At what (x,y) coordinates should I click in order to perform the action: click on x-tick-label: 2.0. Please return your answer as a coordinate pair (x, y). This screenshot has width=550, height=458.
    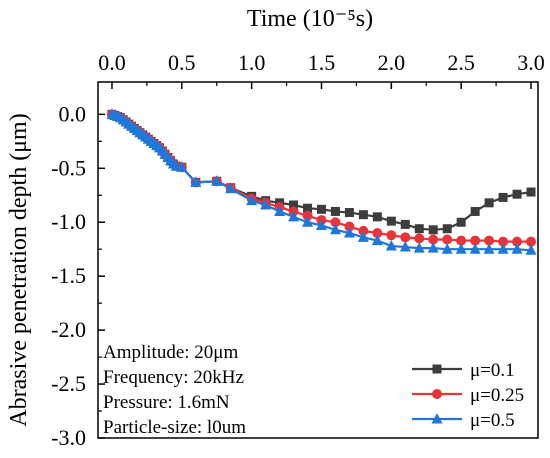
    Looking at the image, I should click on (392, 62).